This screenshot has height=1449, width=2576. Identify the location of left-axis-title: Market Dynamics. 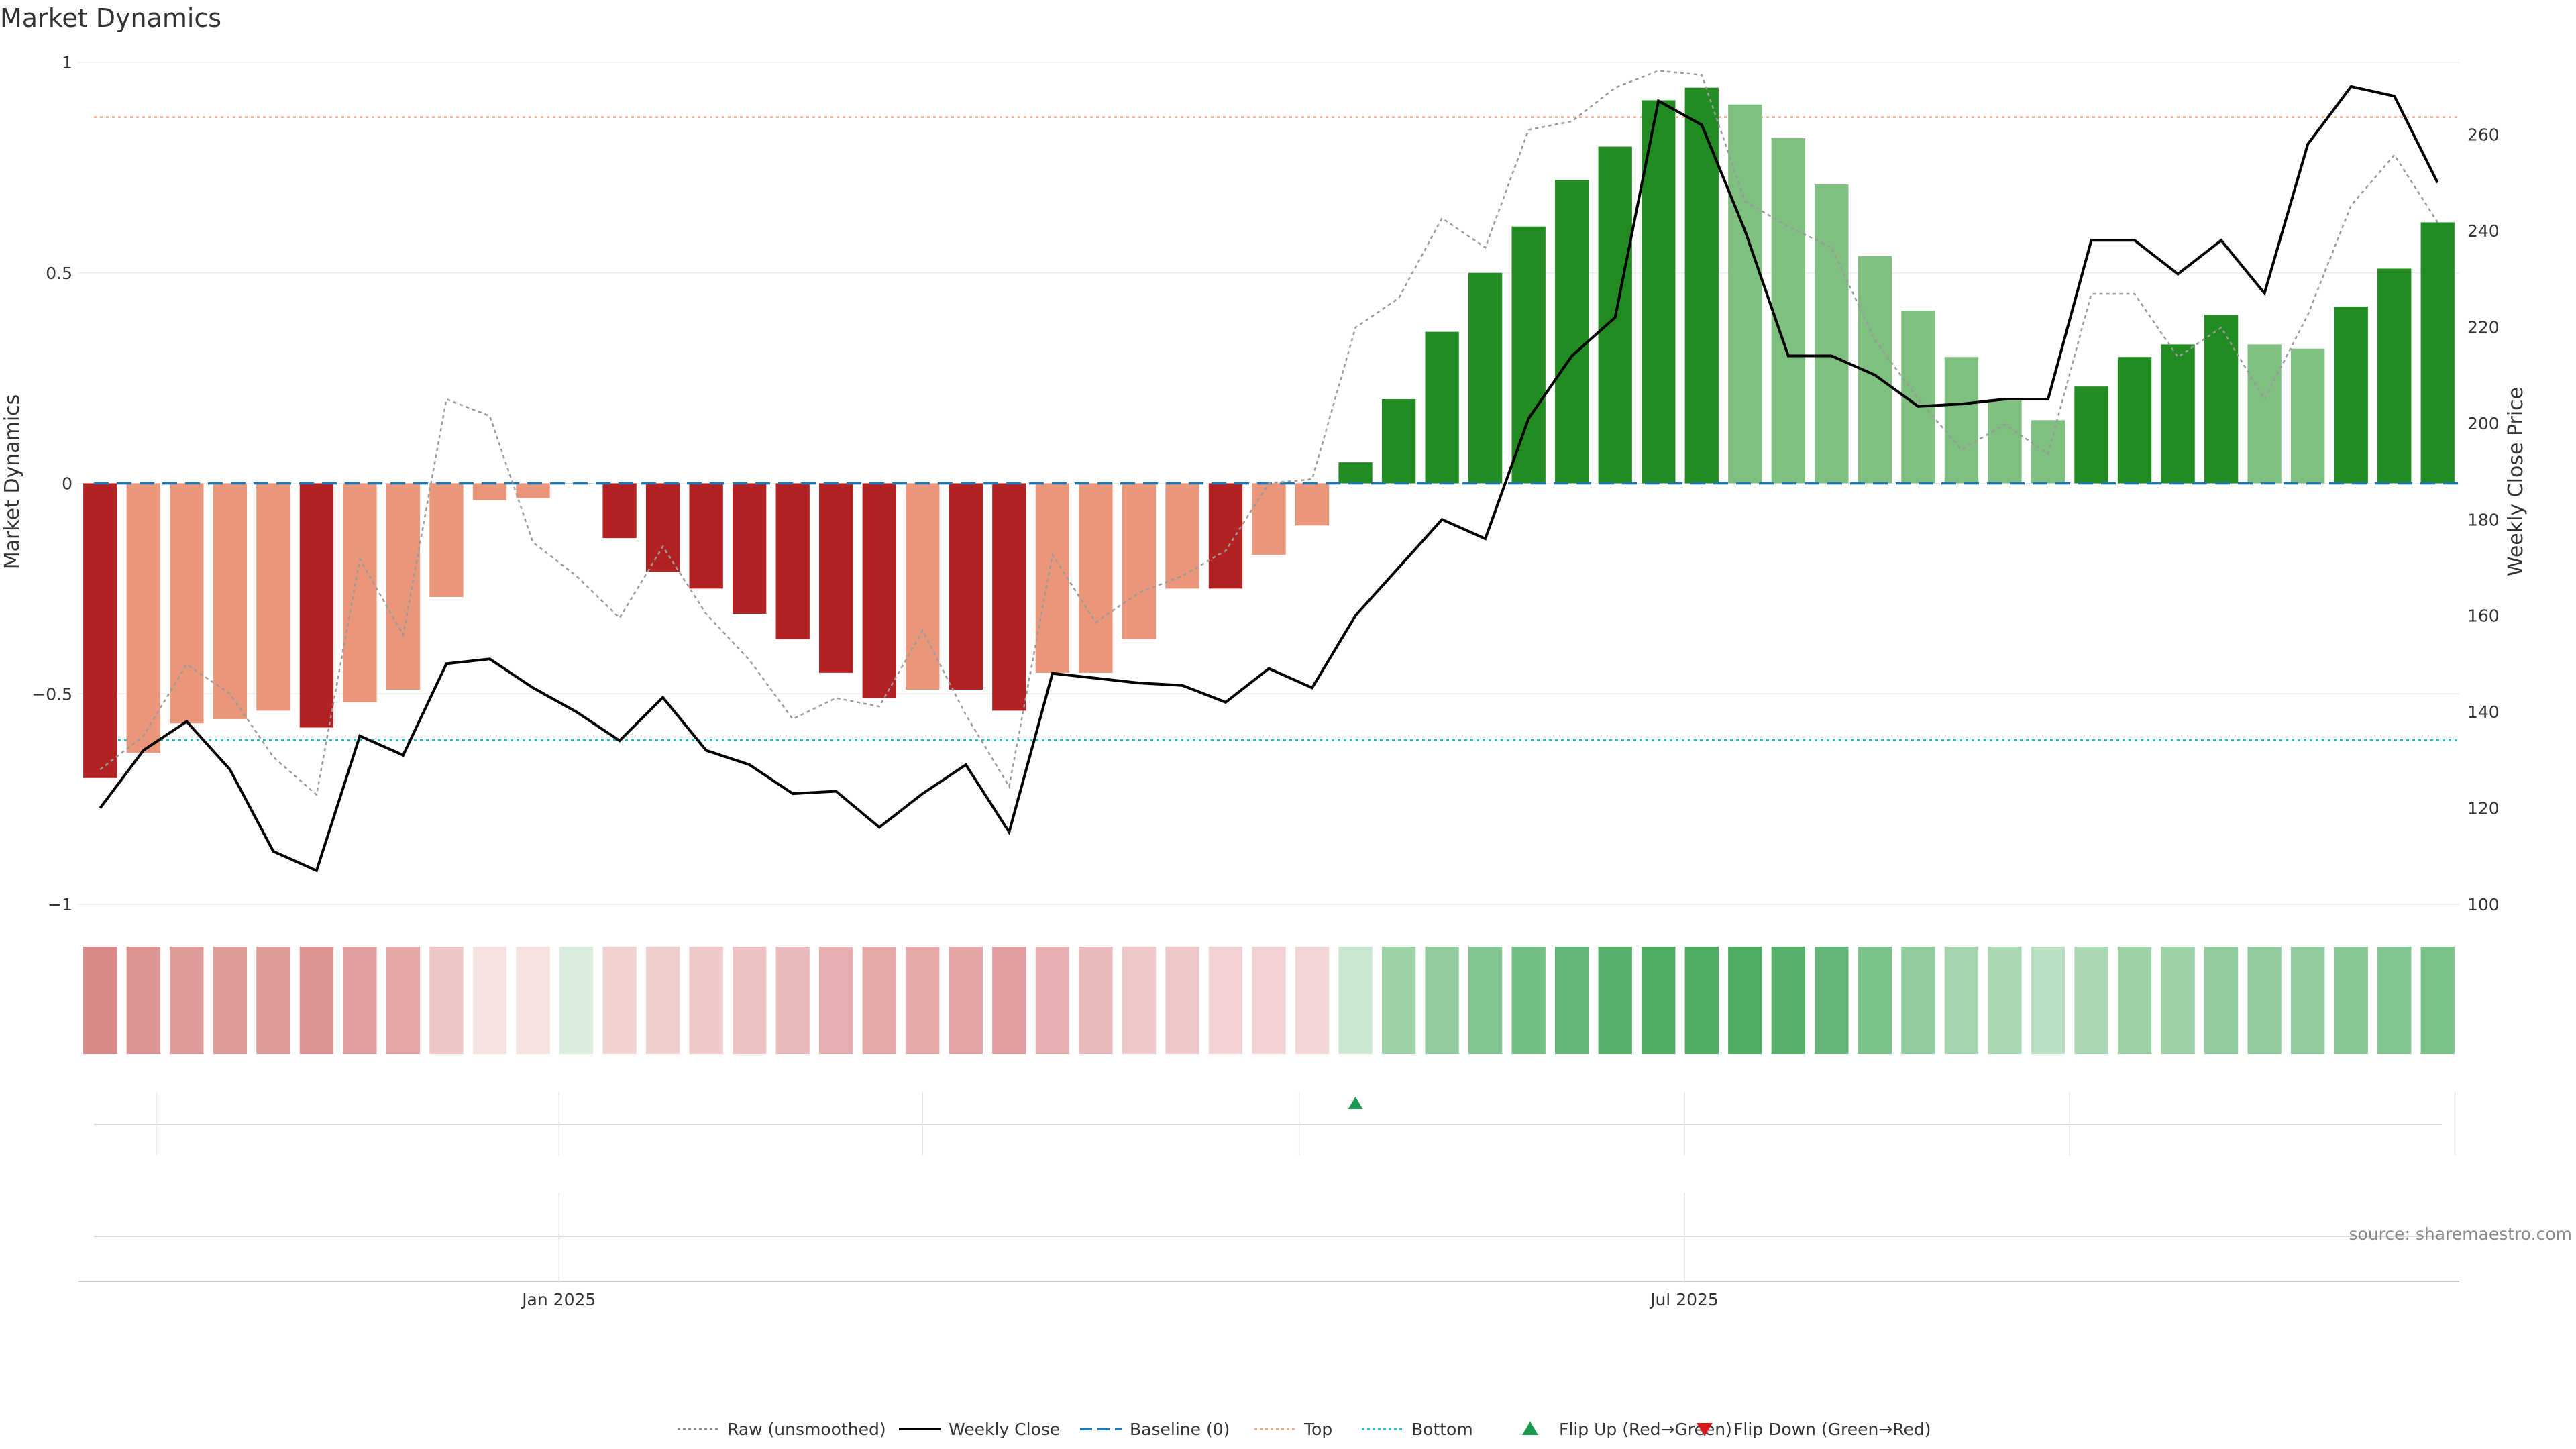
(12, 482).